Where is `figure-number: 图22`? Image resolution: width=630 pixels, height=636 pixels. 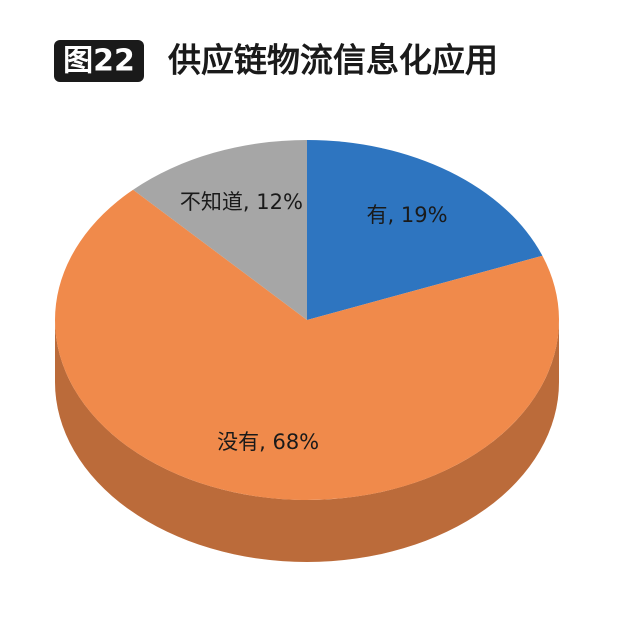
figure-number: 图22 is located at coordinates (99, 61).